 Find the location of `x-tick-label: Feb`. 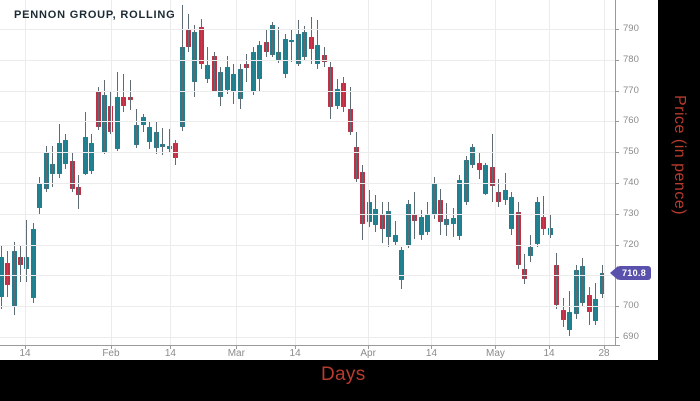

x-tick-label: Feb is located at coordinates (111, 353).